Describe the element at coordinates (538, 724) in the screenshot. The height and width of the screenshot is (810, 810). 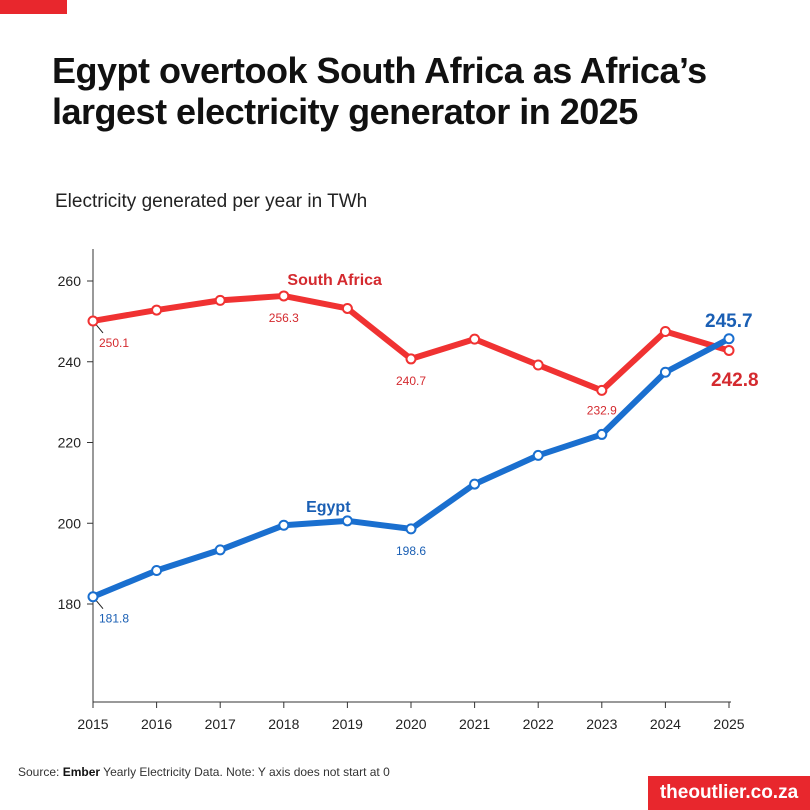
I see `x-tick-label: 2022` at that location.